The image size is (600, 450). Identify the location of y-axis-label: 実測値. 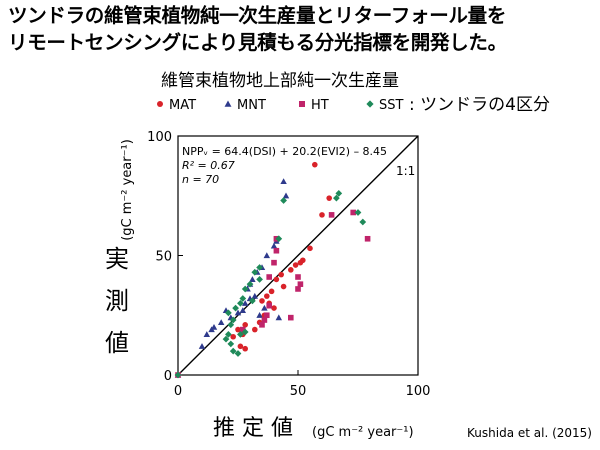
(117, 301).